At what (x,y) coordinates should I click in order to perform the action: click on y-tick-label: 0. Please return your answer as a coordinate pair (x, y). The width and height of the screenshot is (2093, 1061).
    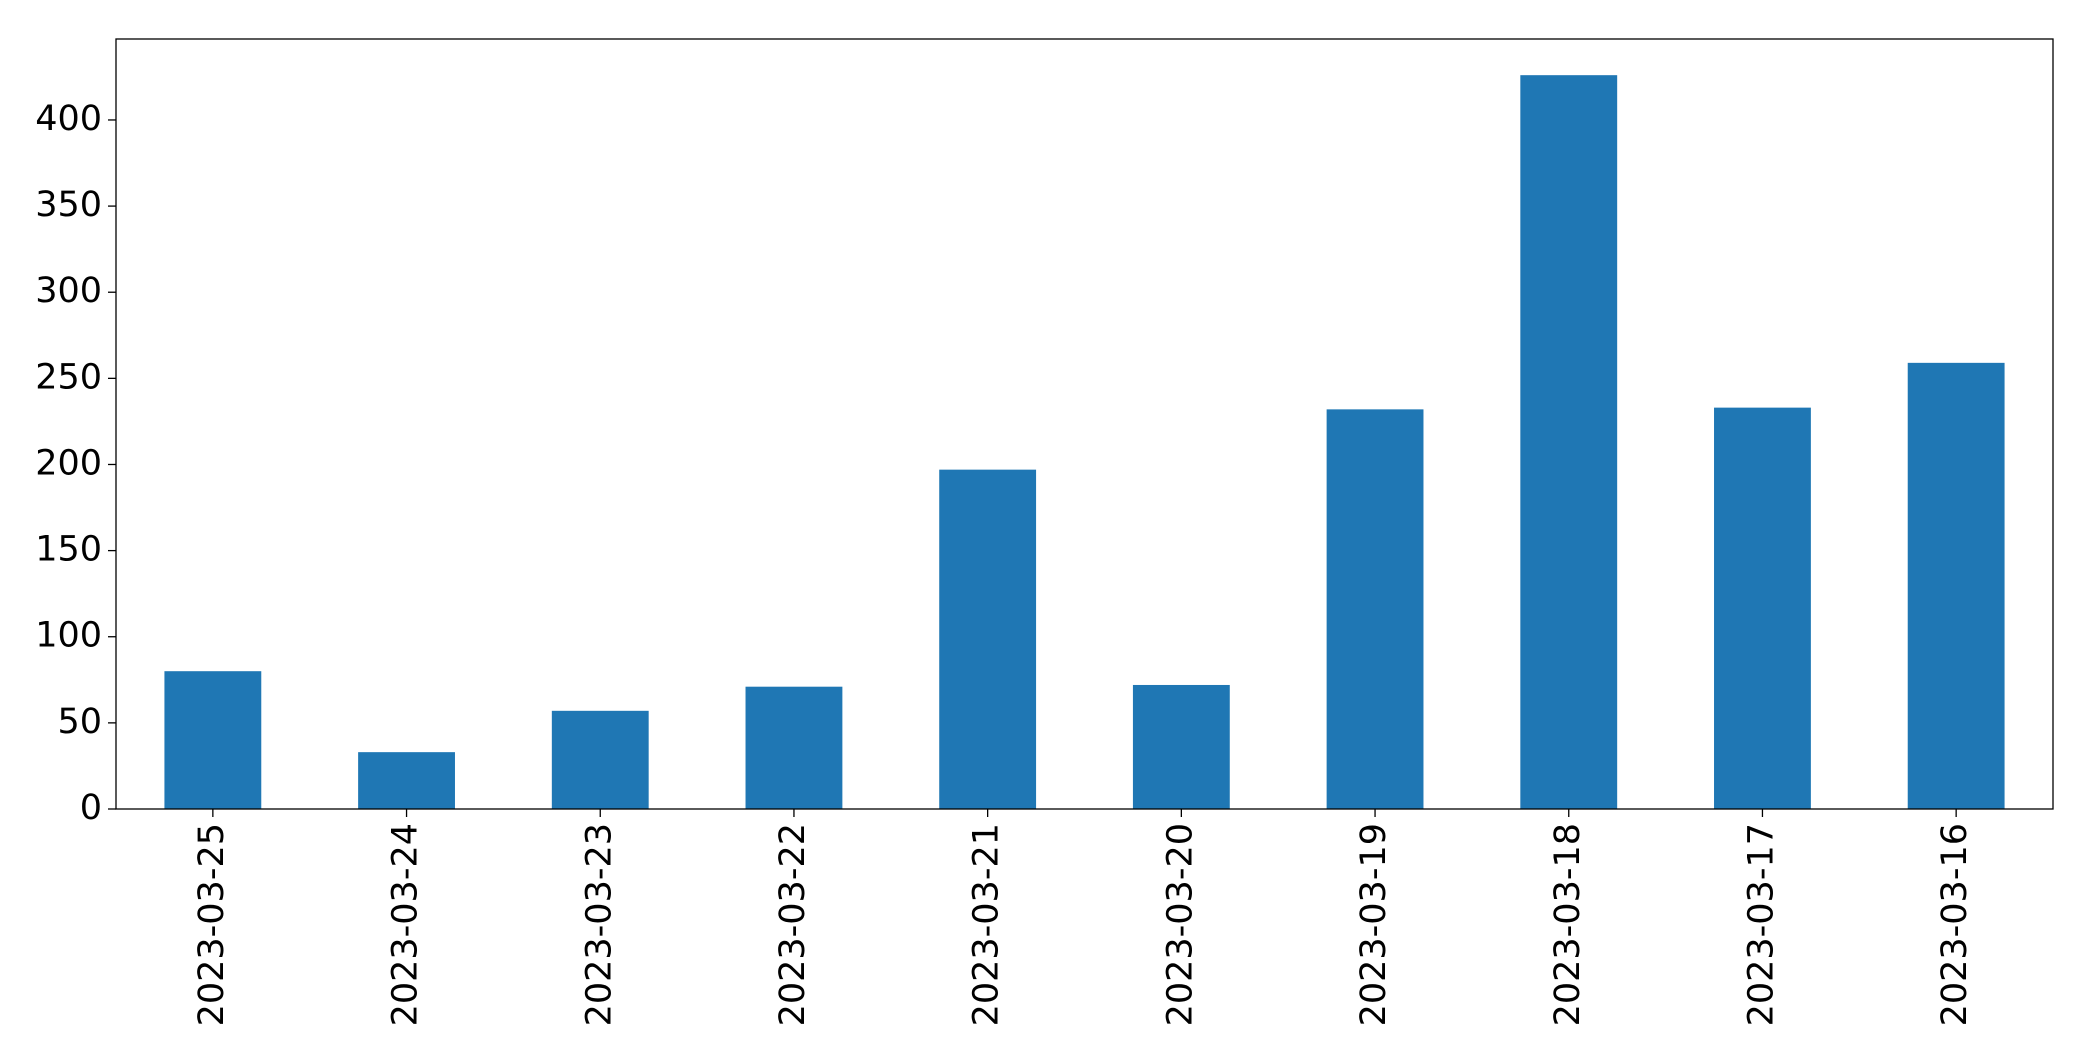
    Looking at the image, I should click on (91, 808).